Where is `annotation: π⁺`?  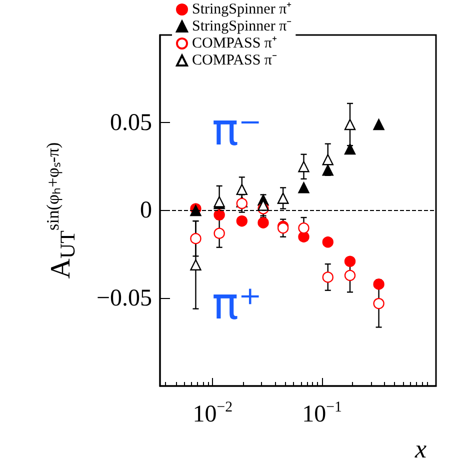 annotation: π⁺ is located at coordinates (237, 304).